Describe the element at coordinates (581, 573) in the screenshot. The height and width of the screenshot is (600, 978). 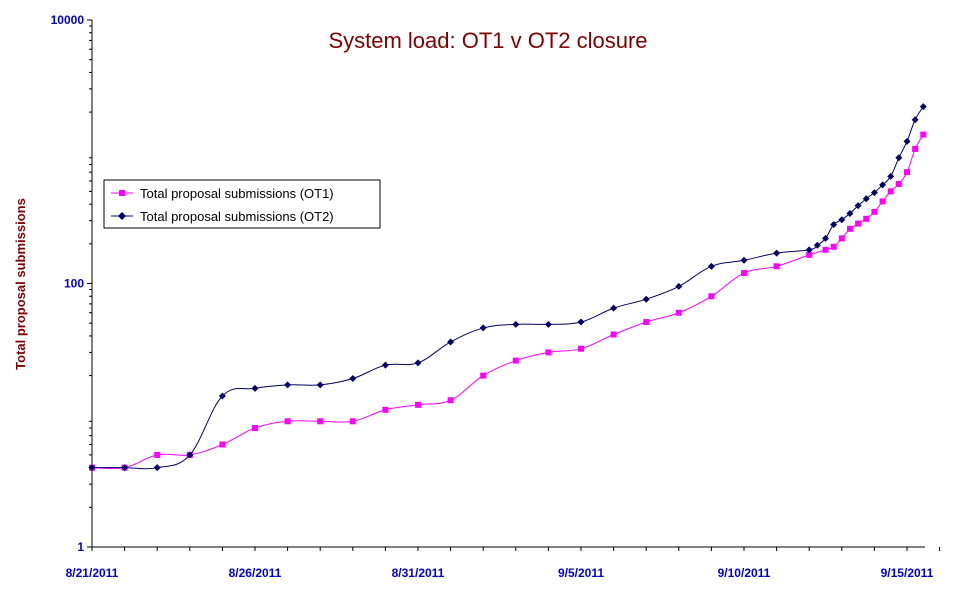
I see `x-tick-label: 9/5/2011` at that location.